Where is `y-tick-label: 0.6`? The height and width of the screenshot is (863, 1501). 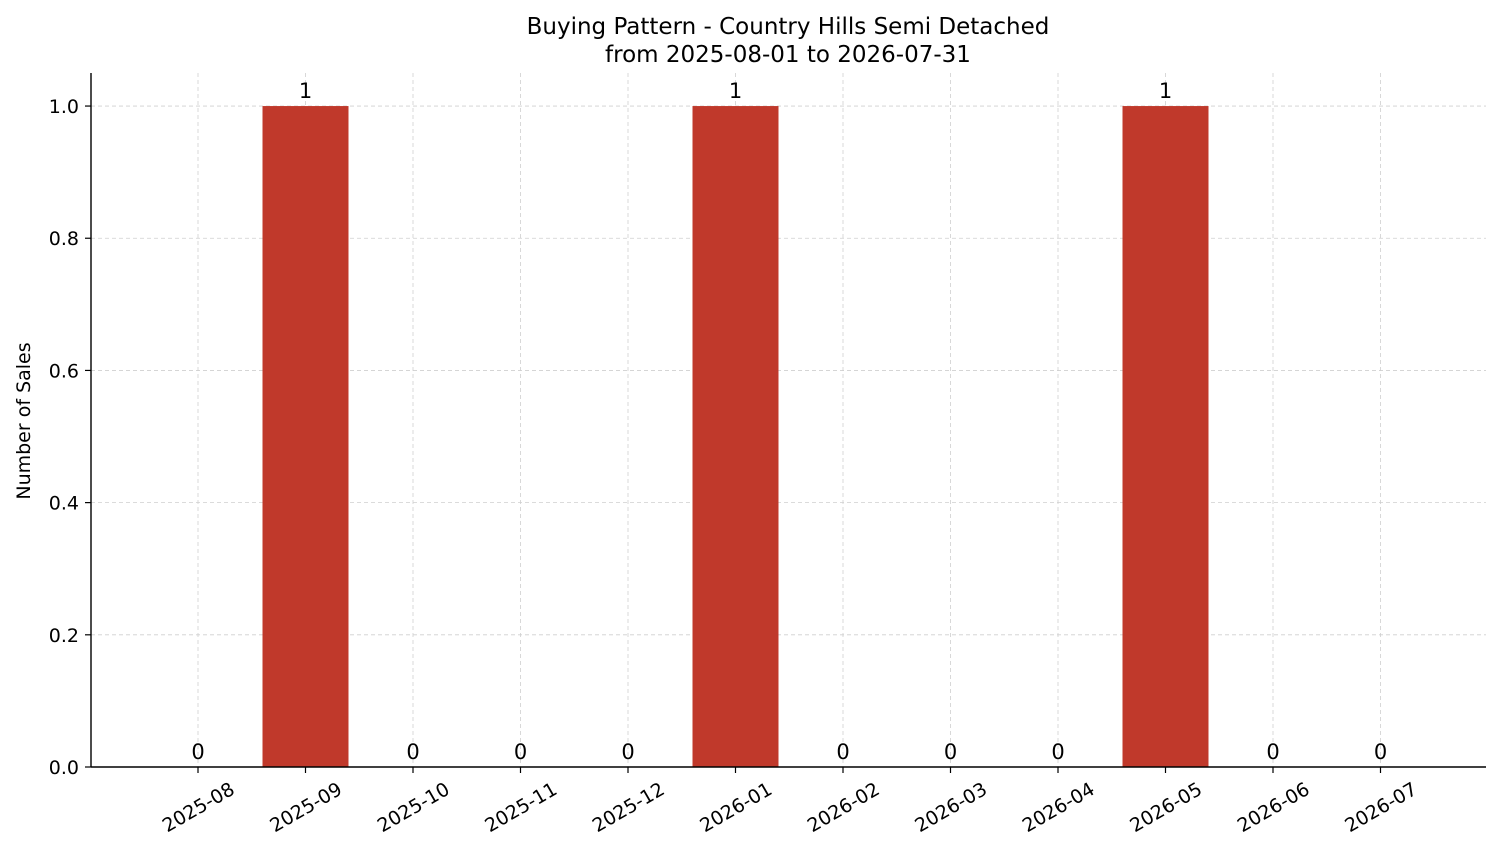 y-tick-label: 0.6 is located at coordinates (64, 371).